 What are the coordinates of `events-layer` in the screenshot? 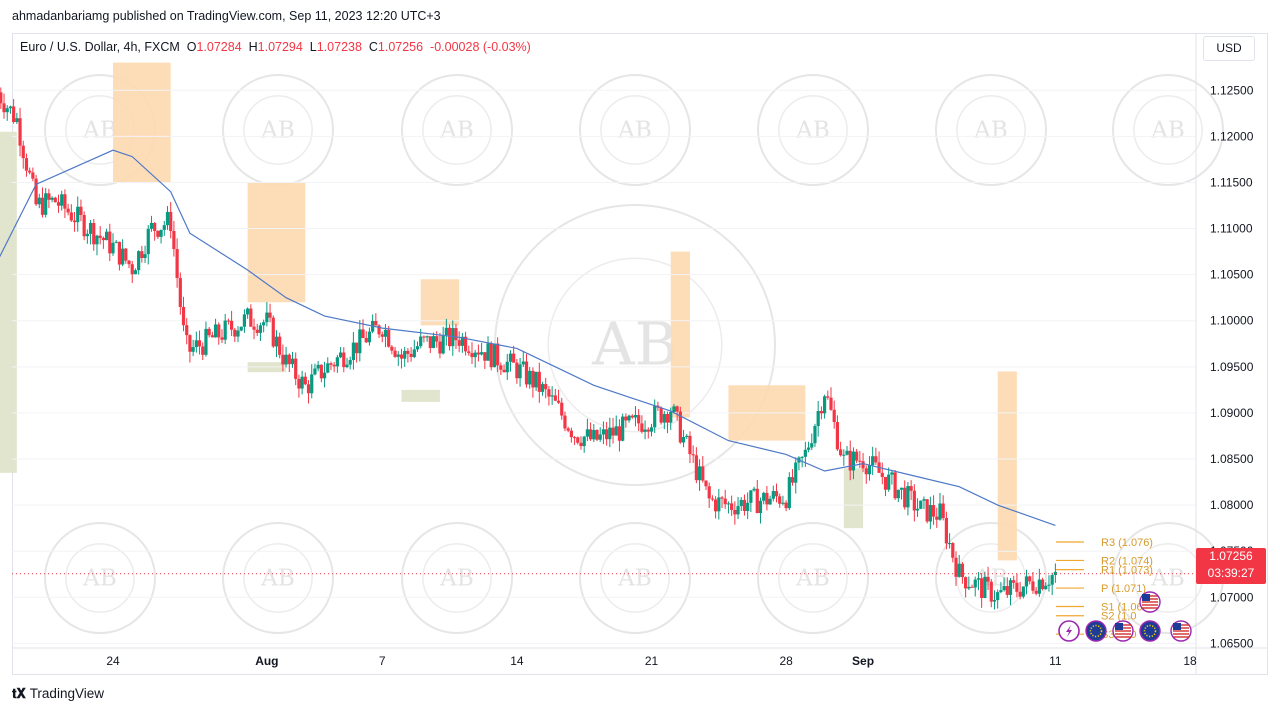 It's located at (1125, 616).